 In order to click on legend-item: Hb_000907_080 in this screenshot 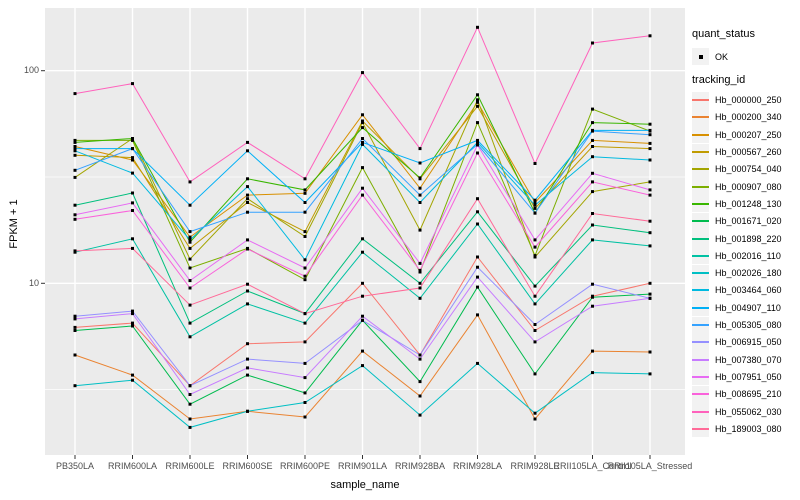, I will do `click(737, 187)`.